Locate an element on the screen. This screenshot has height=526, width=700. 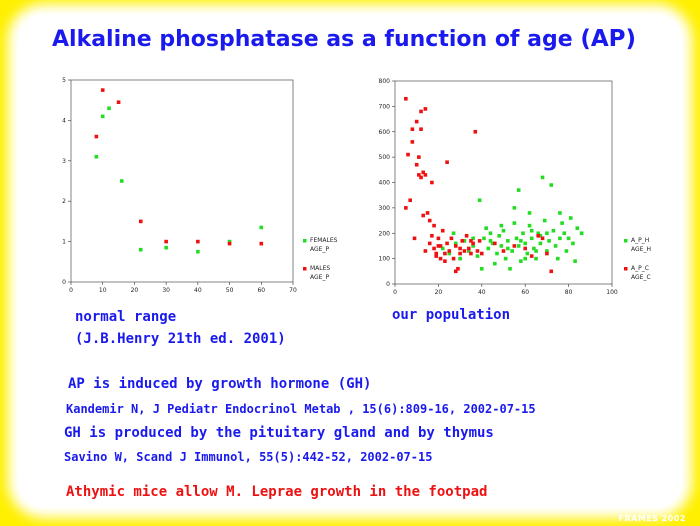
plot-area is located at coordinates (182, 181).